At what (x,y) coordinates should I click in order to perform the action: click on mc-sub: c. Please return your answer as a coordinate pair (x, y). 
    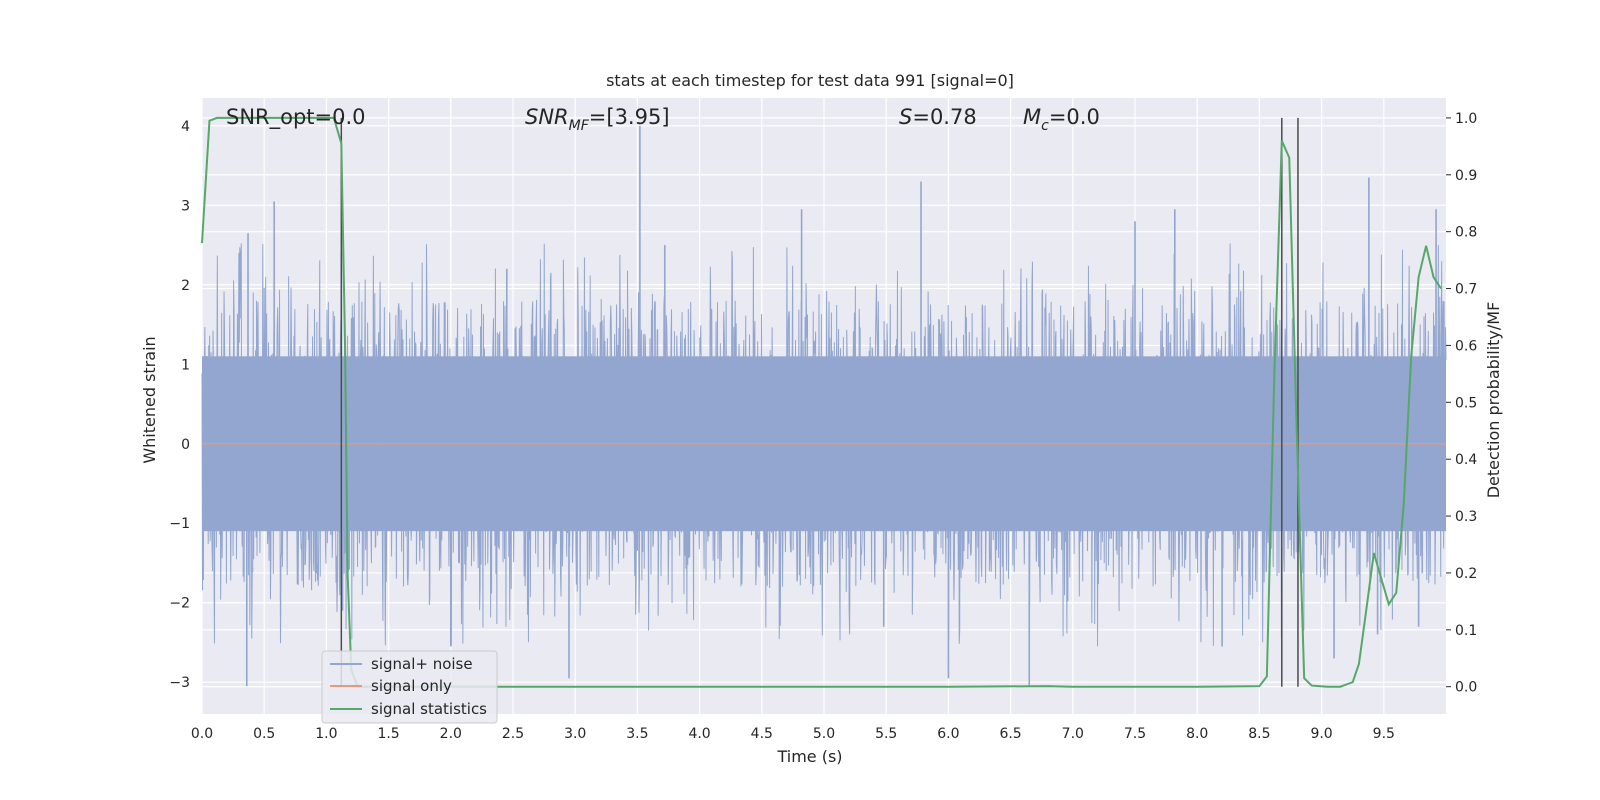
    Looking at the image, I should click on (1045, 126).